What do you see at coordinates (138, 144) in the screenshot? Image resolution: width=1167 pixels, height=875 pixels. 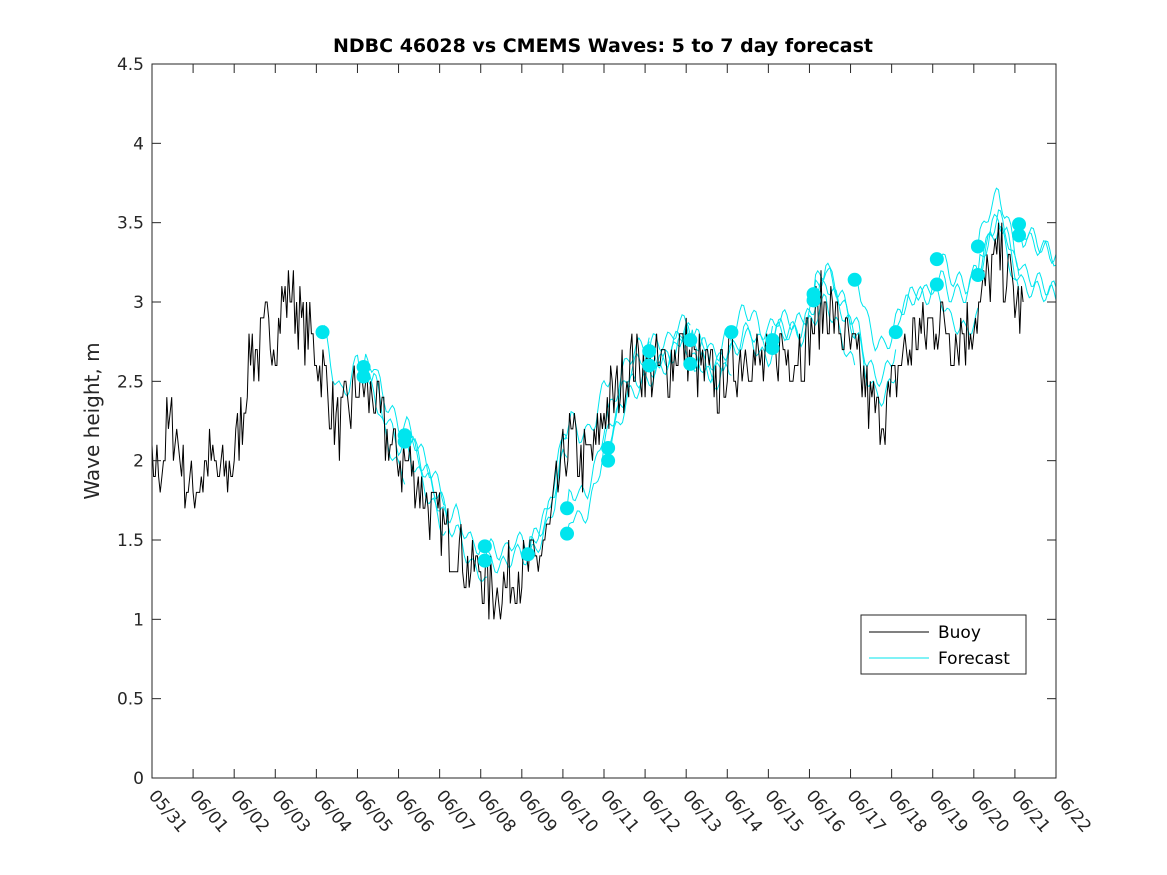 I see `y-tick-label: 4` at bounding box center [138, 144].